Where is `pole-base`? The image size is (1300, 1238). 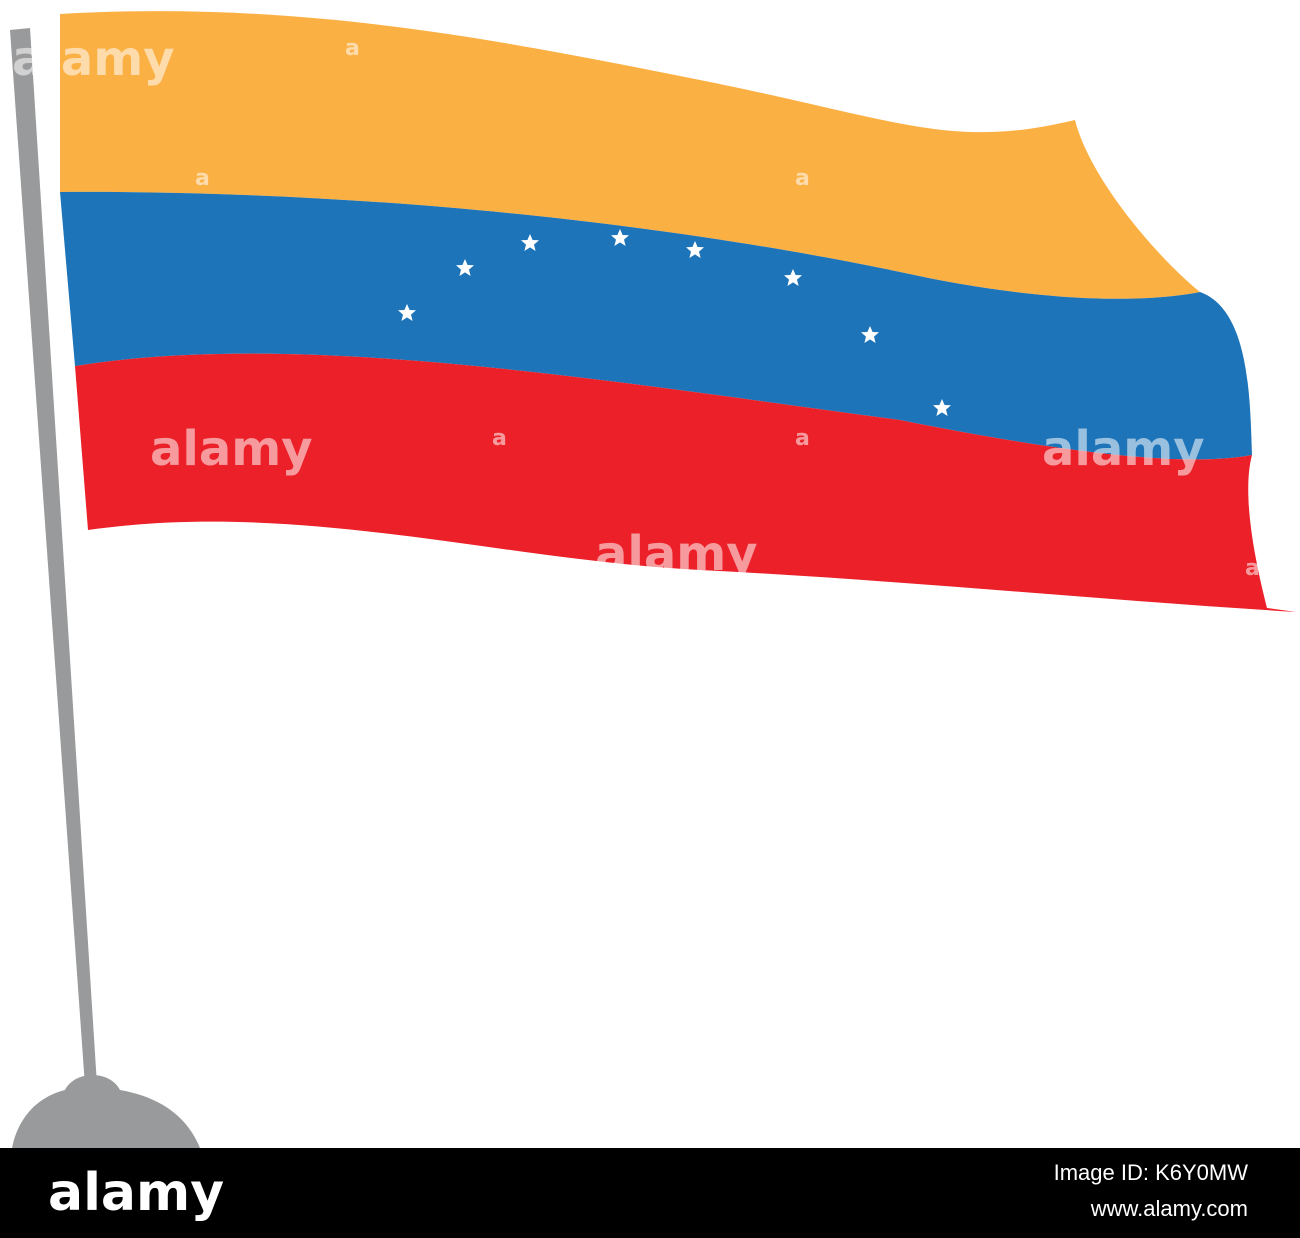
pole-base is located at coordinates (106, 1111).